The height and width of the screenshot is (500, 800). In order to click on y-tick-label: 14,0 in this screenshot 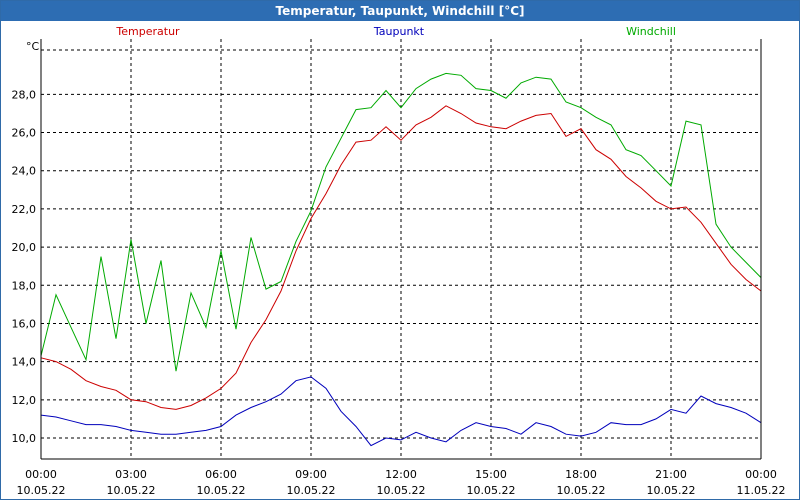, I will do `click(24, 362)`.